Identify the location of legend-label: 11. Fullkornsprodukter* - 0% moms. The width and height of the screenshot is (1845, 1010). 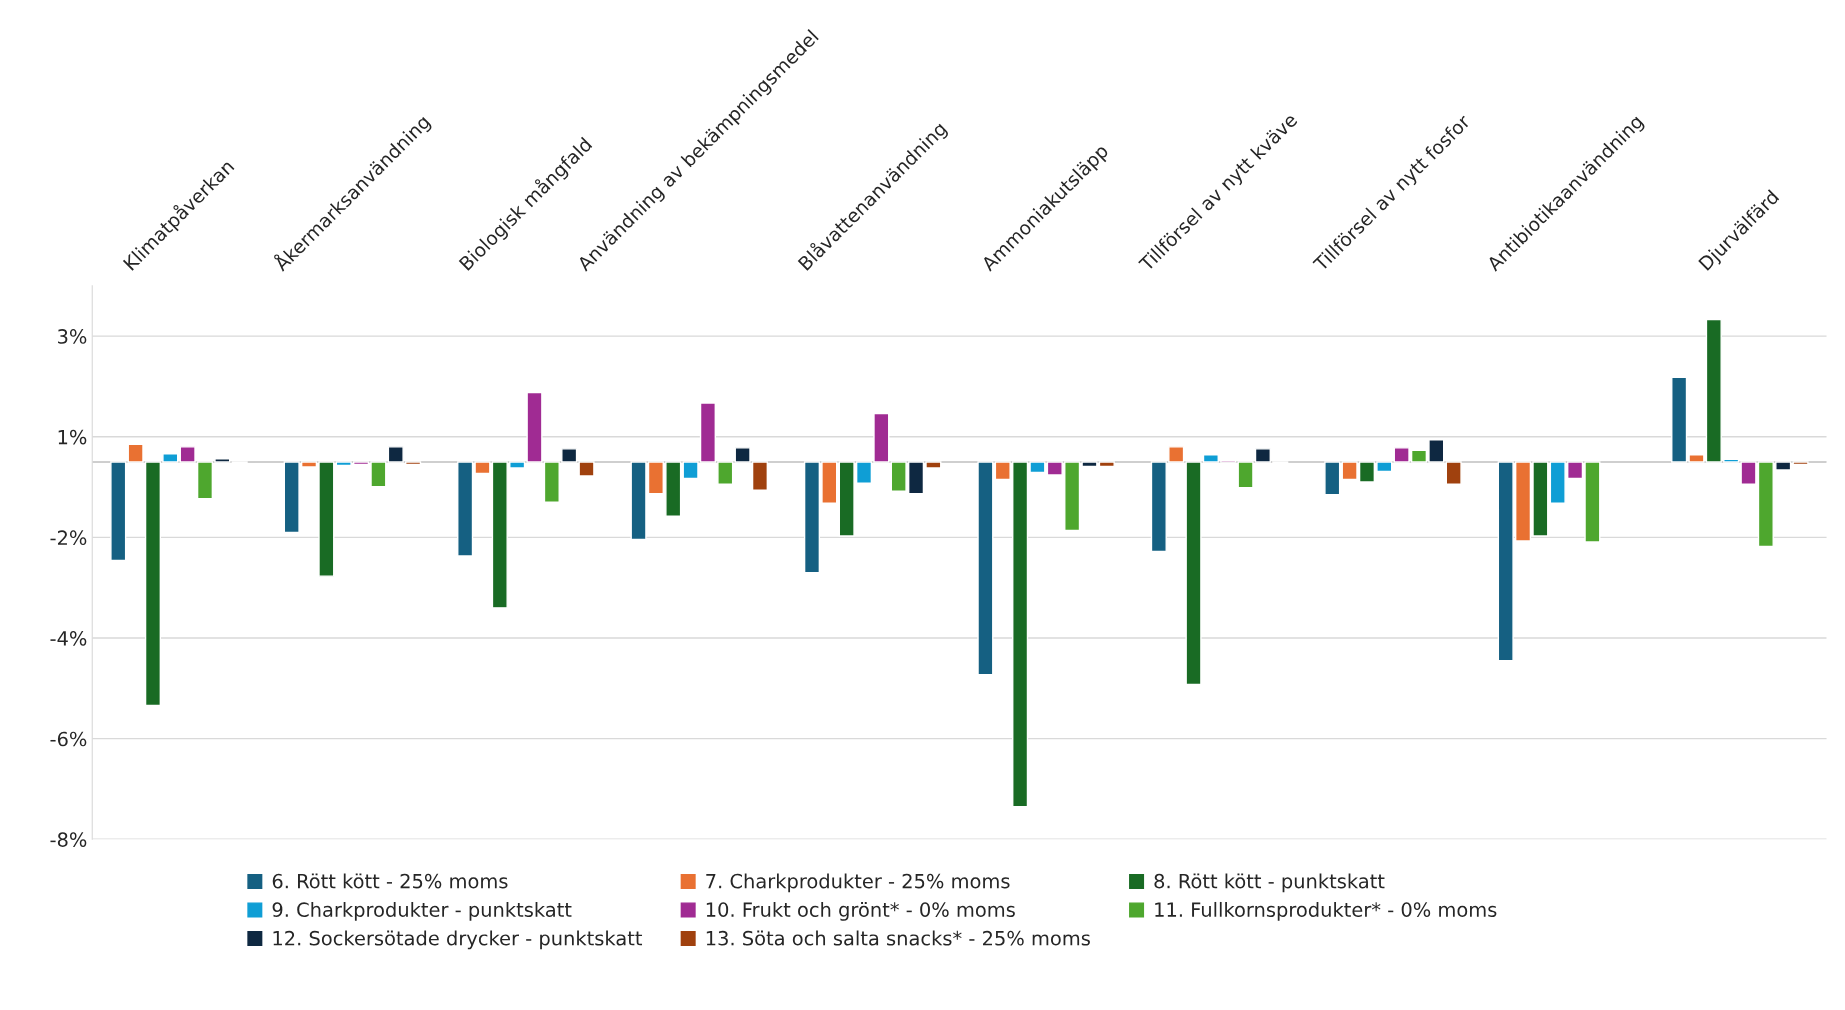
(1326, 911).